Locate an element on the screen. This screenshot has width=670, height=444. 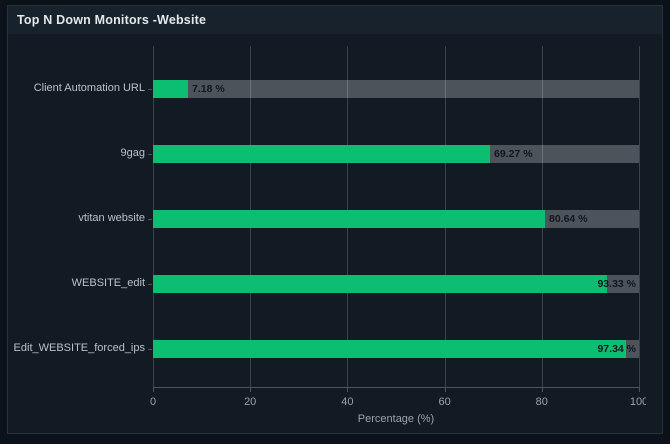
bar-track: 93.33 % is located at coordinates (396, 284).